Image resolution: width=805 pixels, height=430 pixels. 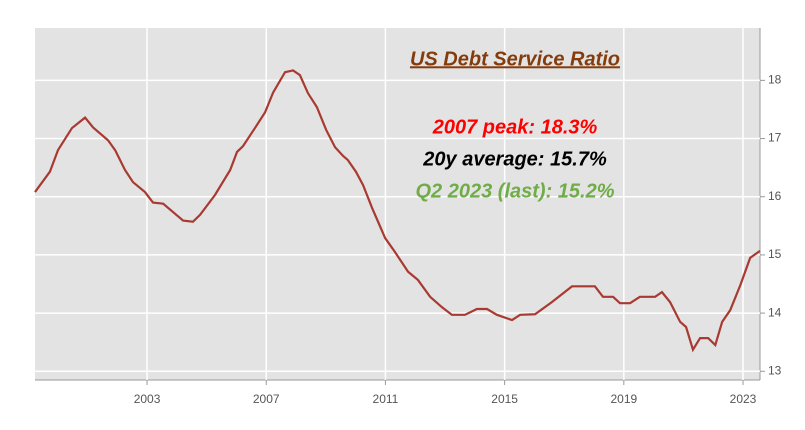 What do you see at coordinates (623, 399) in the screenshot?
I see `x-tick-label: 2019` at bounding box center [623, 399].